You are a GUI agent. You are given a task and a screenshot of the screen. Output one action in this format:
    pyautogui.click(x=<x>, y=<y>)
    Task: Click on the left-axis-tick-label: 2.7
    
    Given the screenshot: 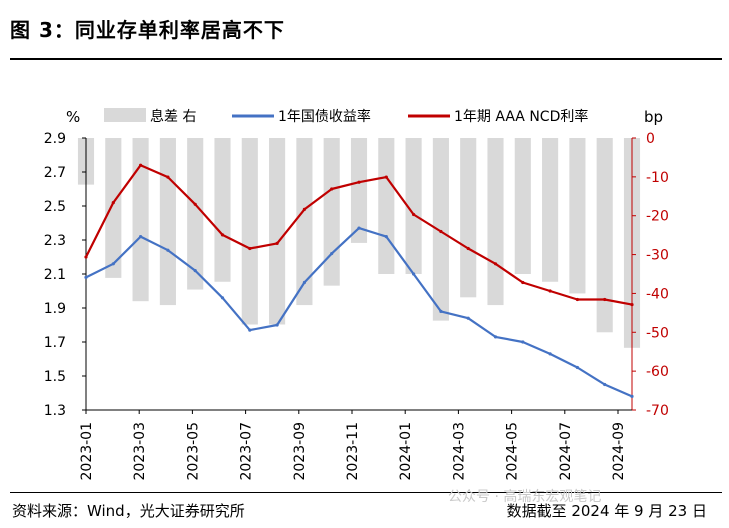 What is the action you would take?
    pyautogui.click(x=55, y=173)
    